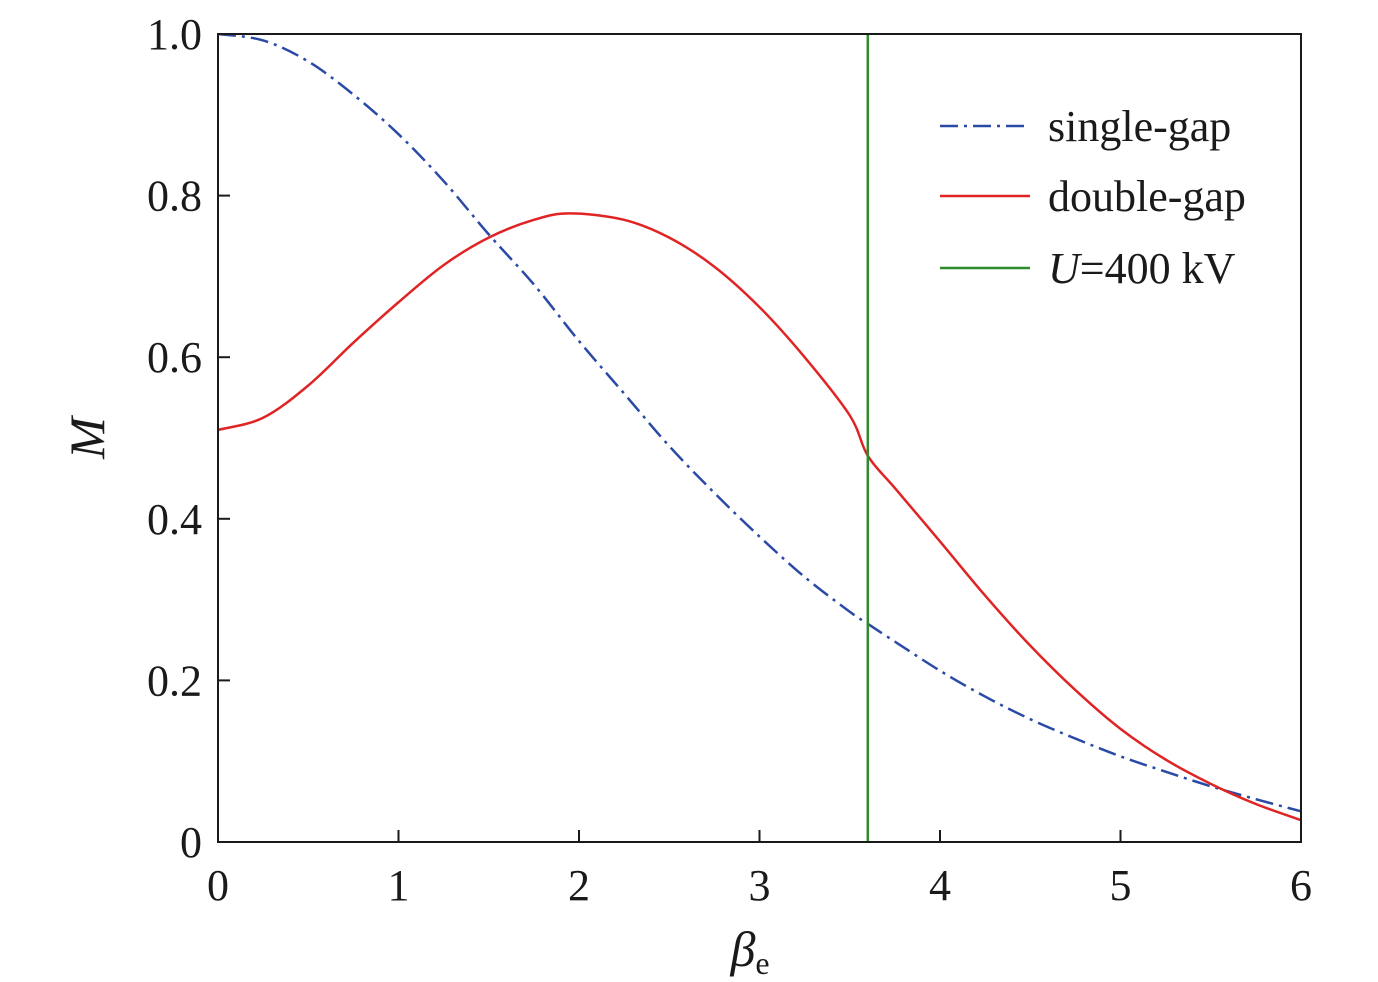  Describe the element at coordinates (174, 357) in the screenshot. I see `y-tick-label: 0.6` at that location.